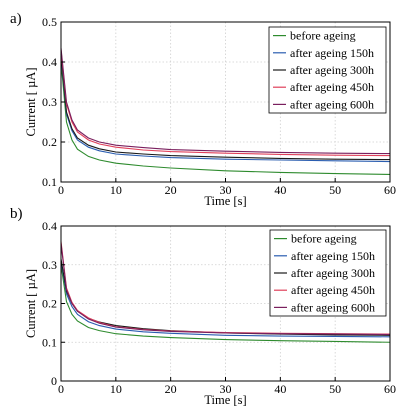 The width and height of the screenshot is (419, 420). What do you see at coordinates (16, 214) in the screenshot?
I see `panel-label: b)` at bounding box center [16, 214].